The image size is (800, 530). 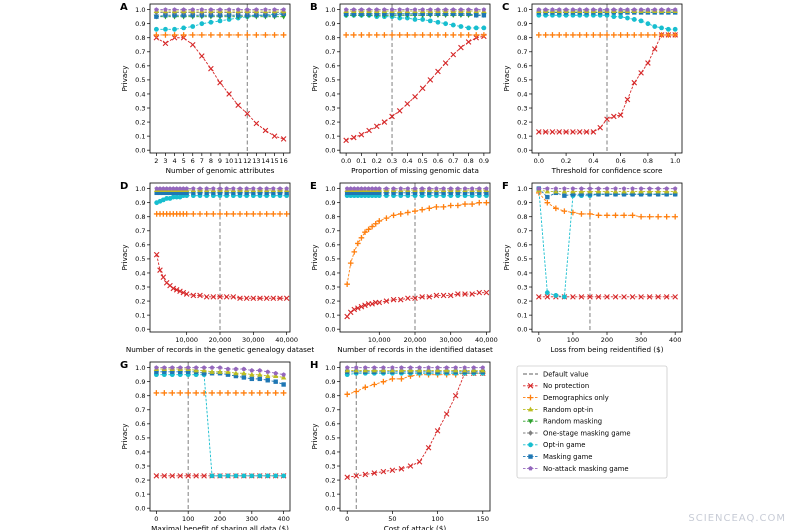 What do you see at coordinates (416, 188) in the screenshot?
I see `panel-e-series-no-attack-masking-game` at bounding box center [416, 188].